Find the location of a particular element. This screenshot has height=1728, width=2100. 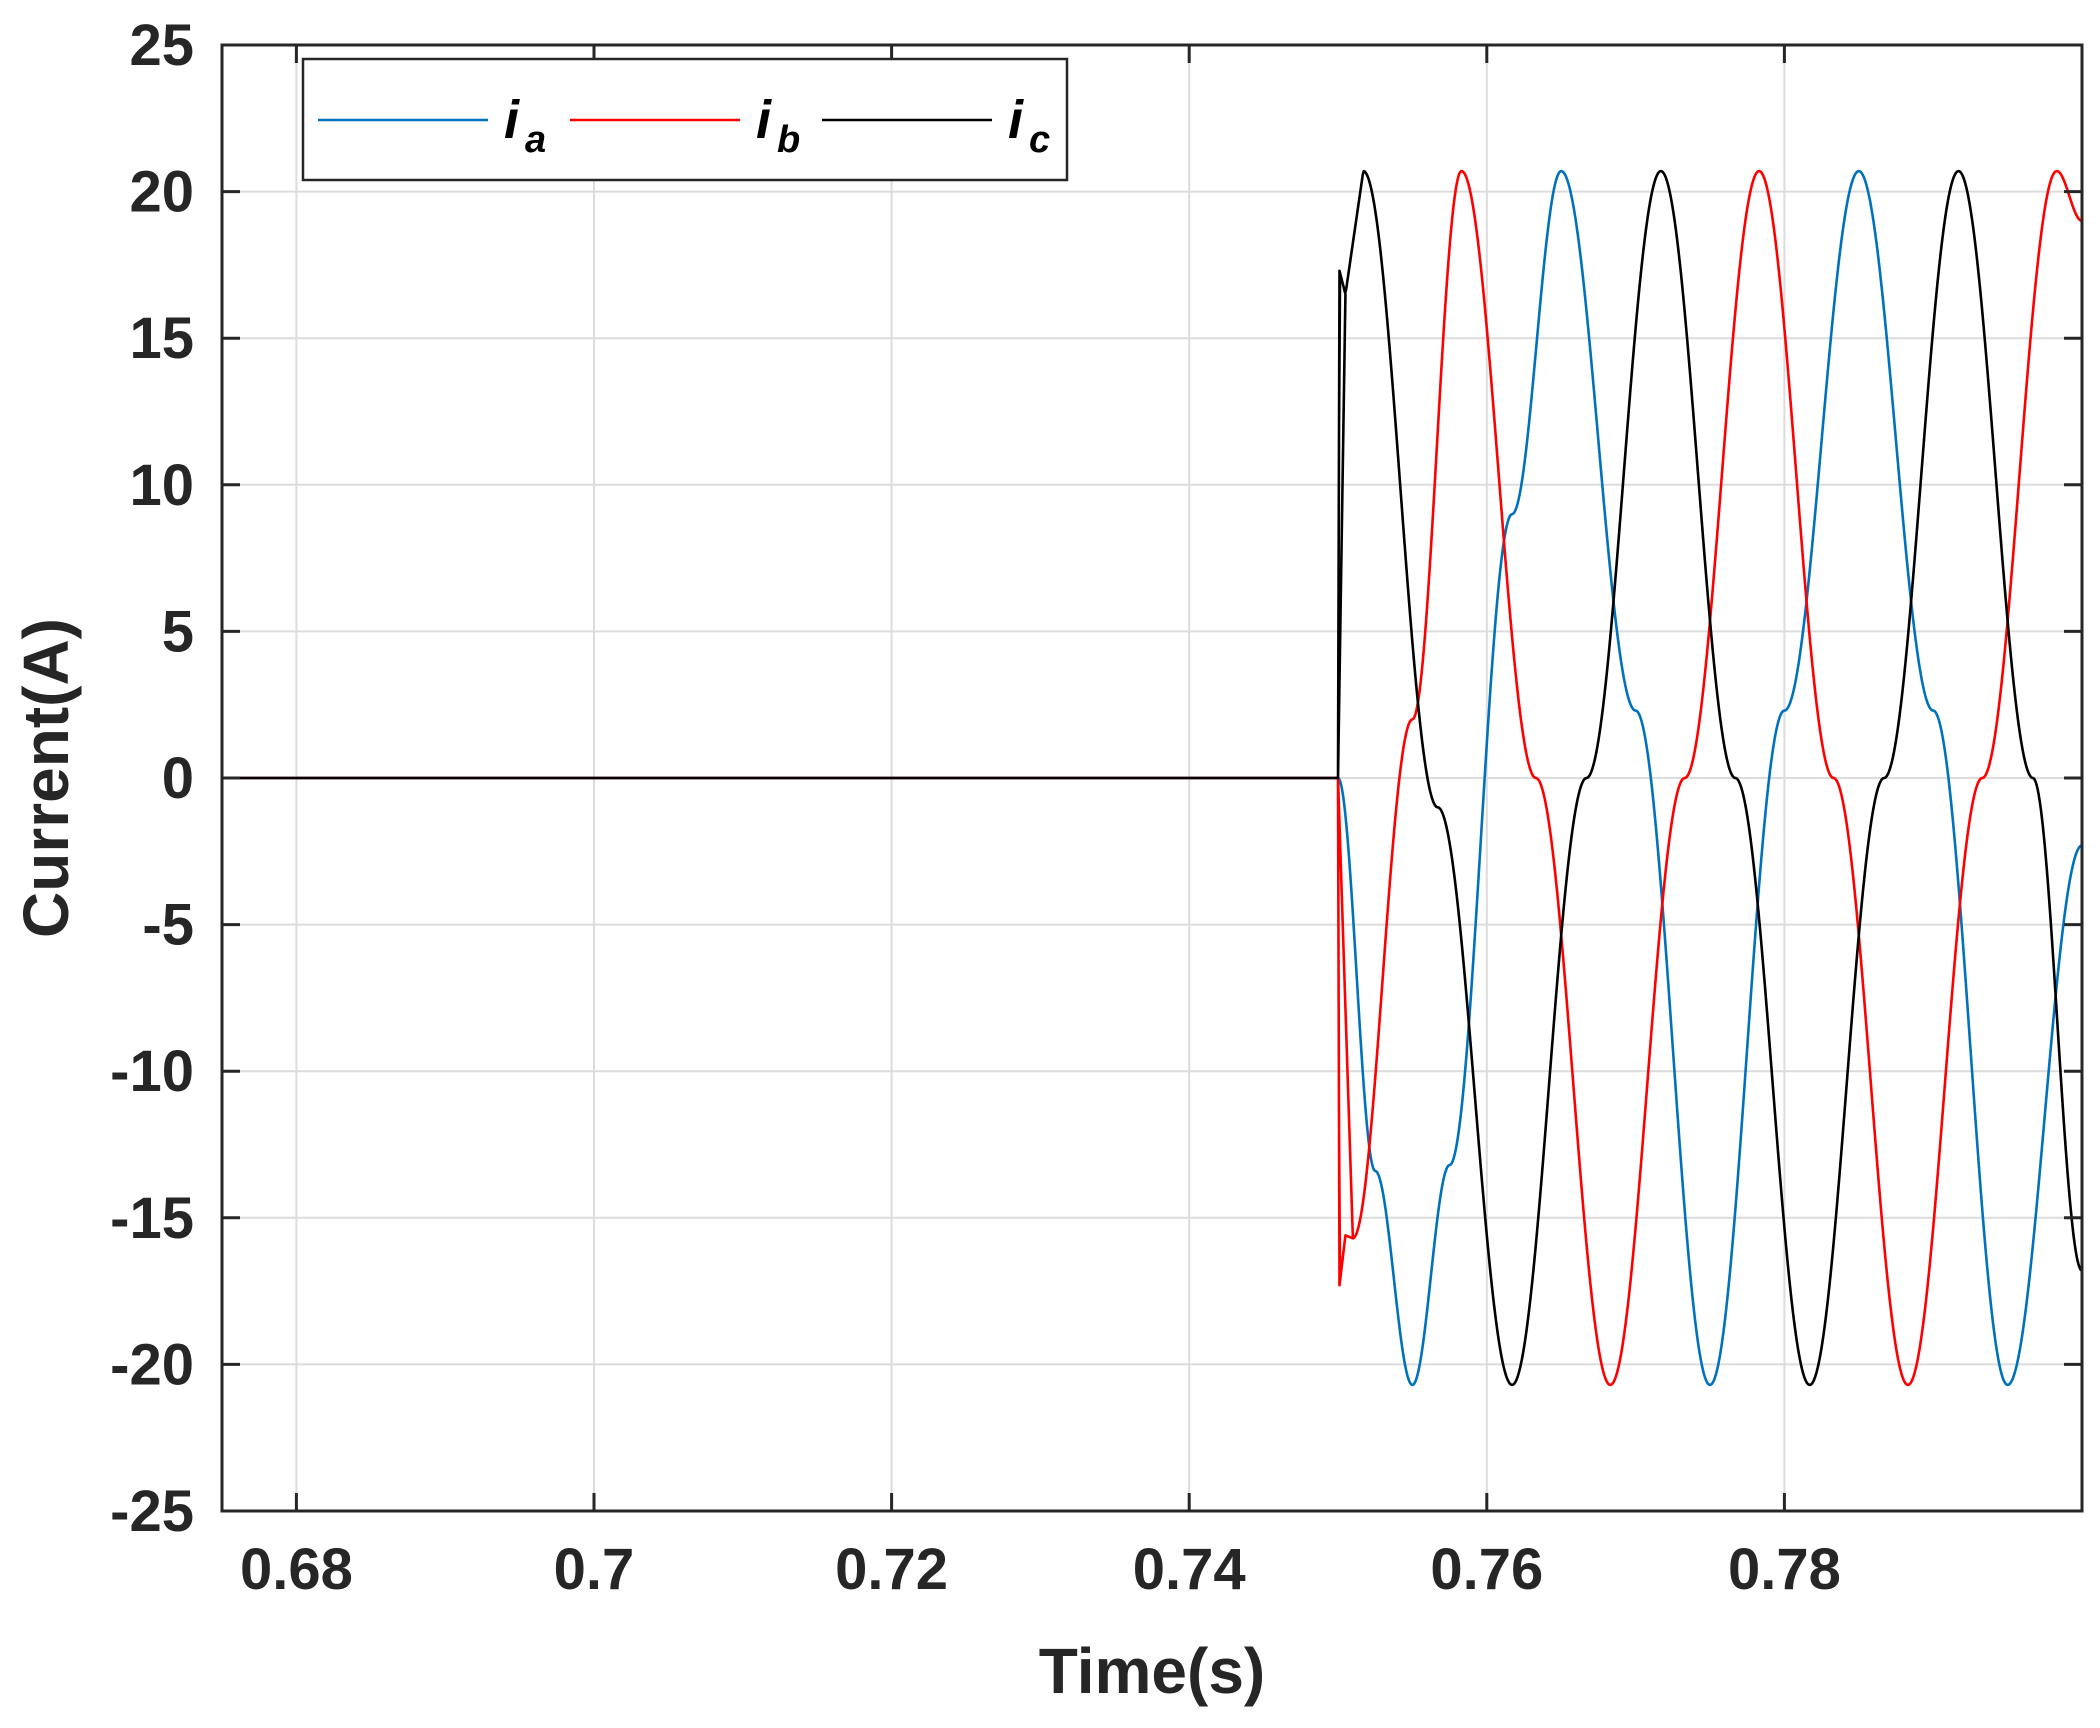

y-tick-label: 5 is located at coordinates (178, 631).